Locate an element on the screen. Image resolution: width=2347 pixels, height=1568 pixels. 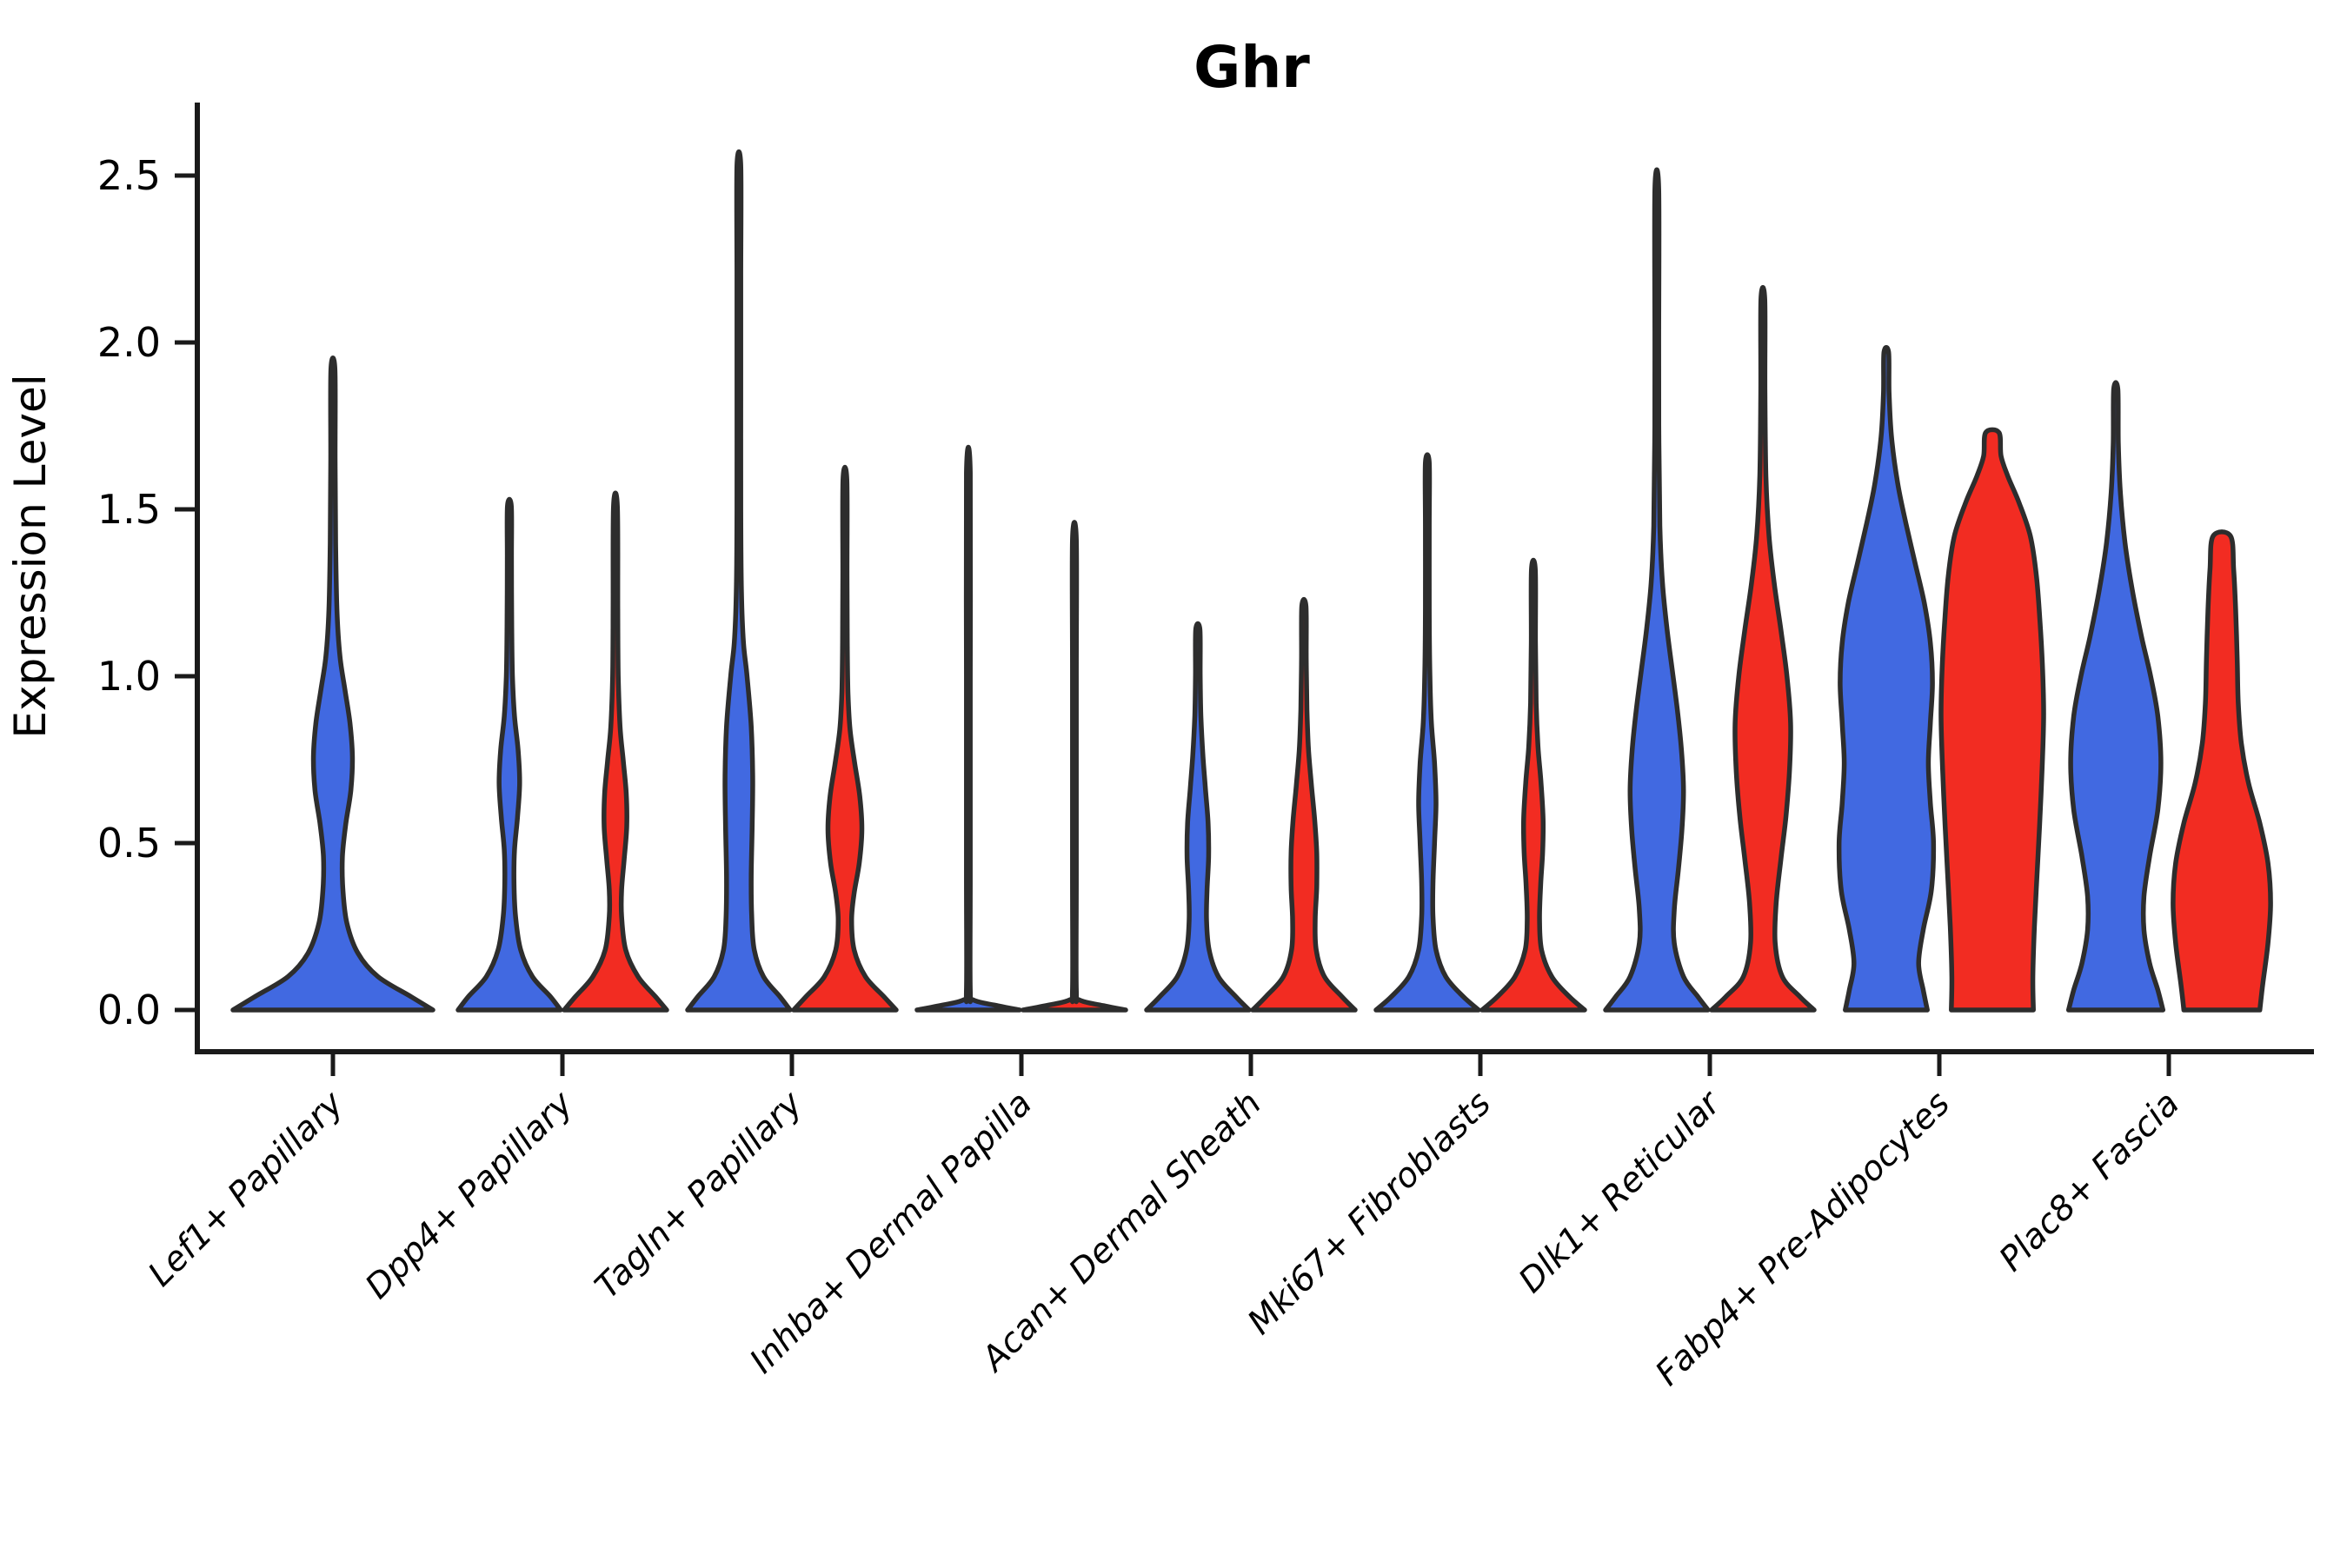
chart-title: Ghr is located at coordinates (1252, 67).